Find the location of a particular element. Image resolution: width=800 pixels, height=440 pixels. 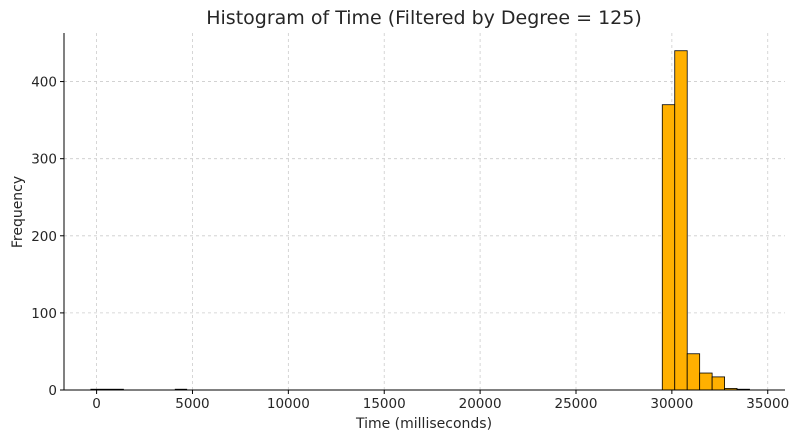

y-tick-label: 200 is located at coordinates (44, 237).